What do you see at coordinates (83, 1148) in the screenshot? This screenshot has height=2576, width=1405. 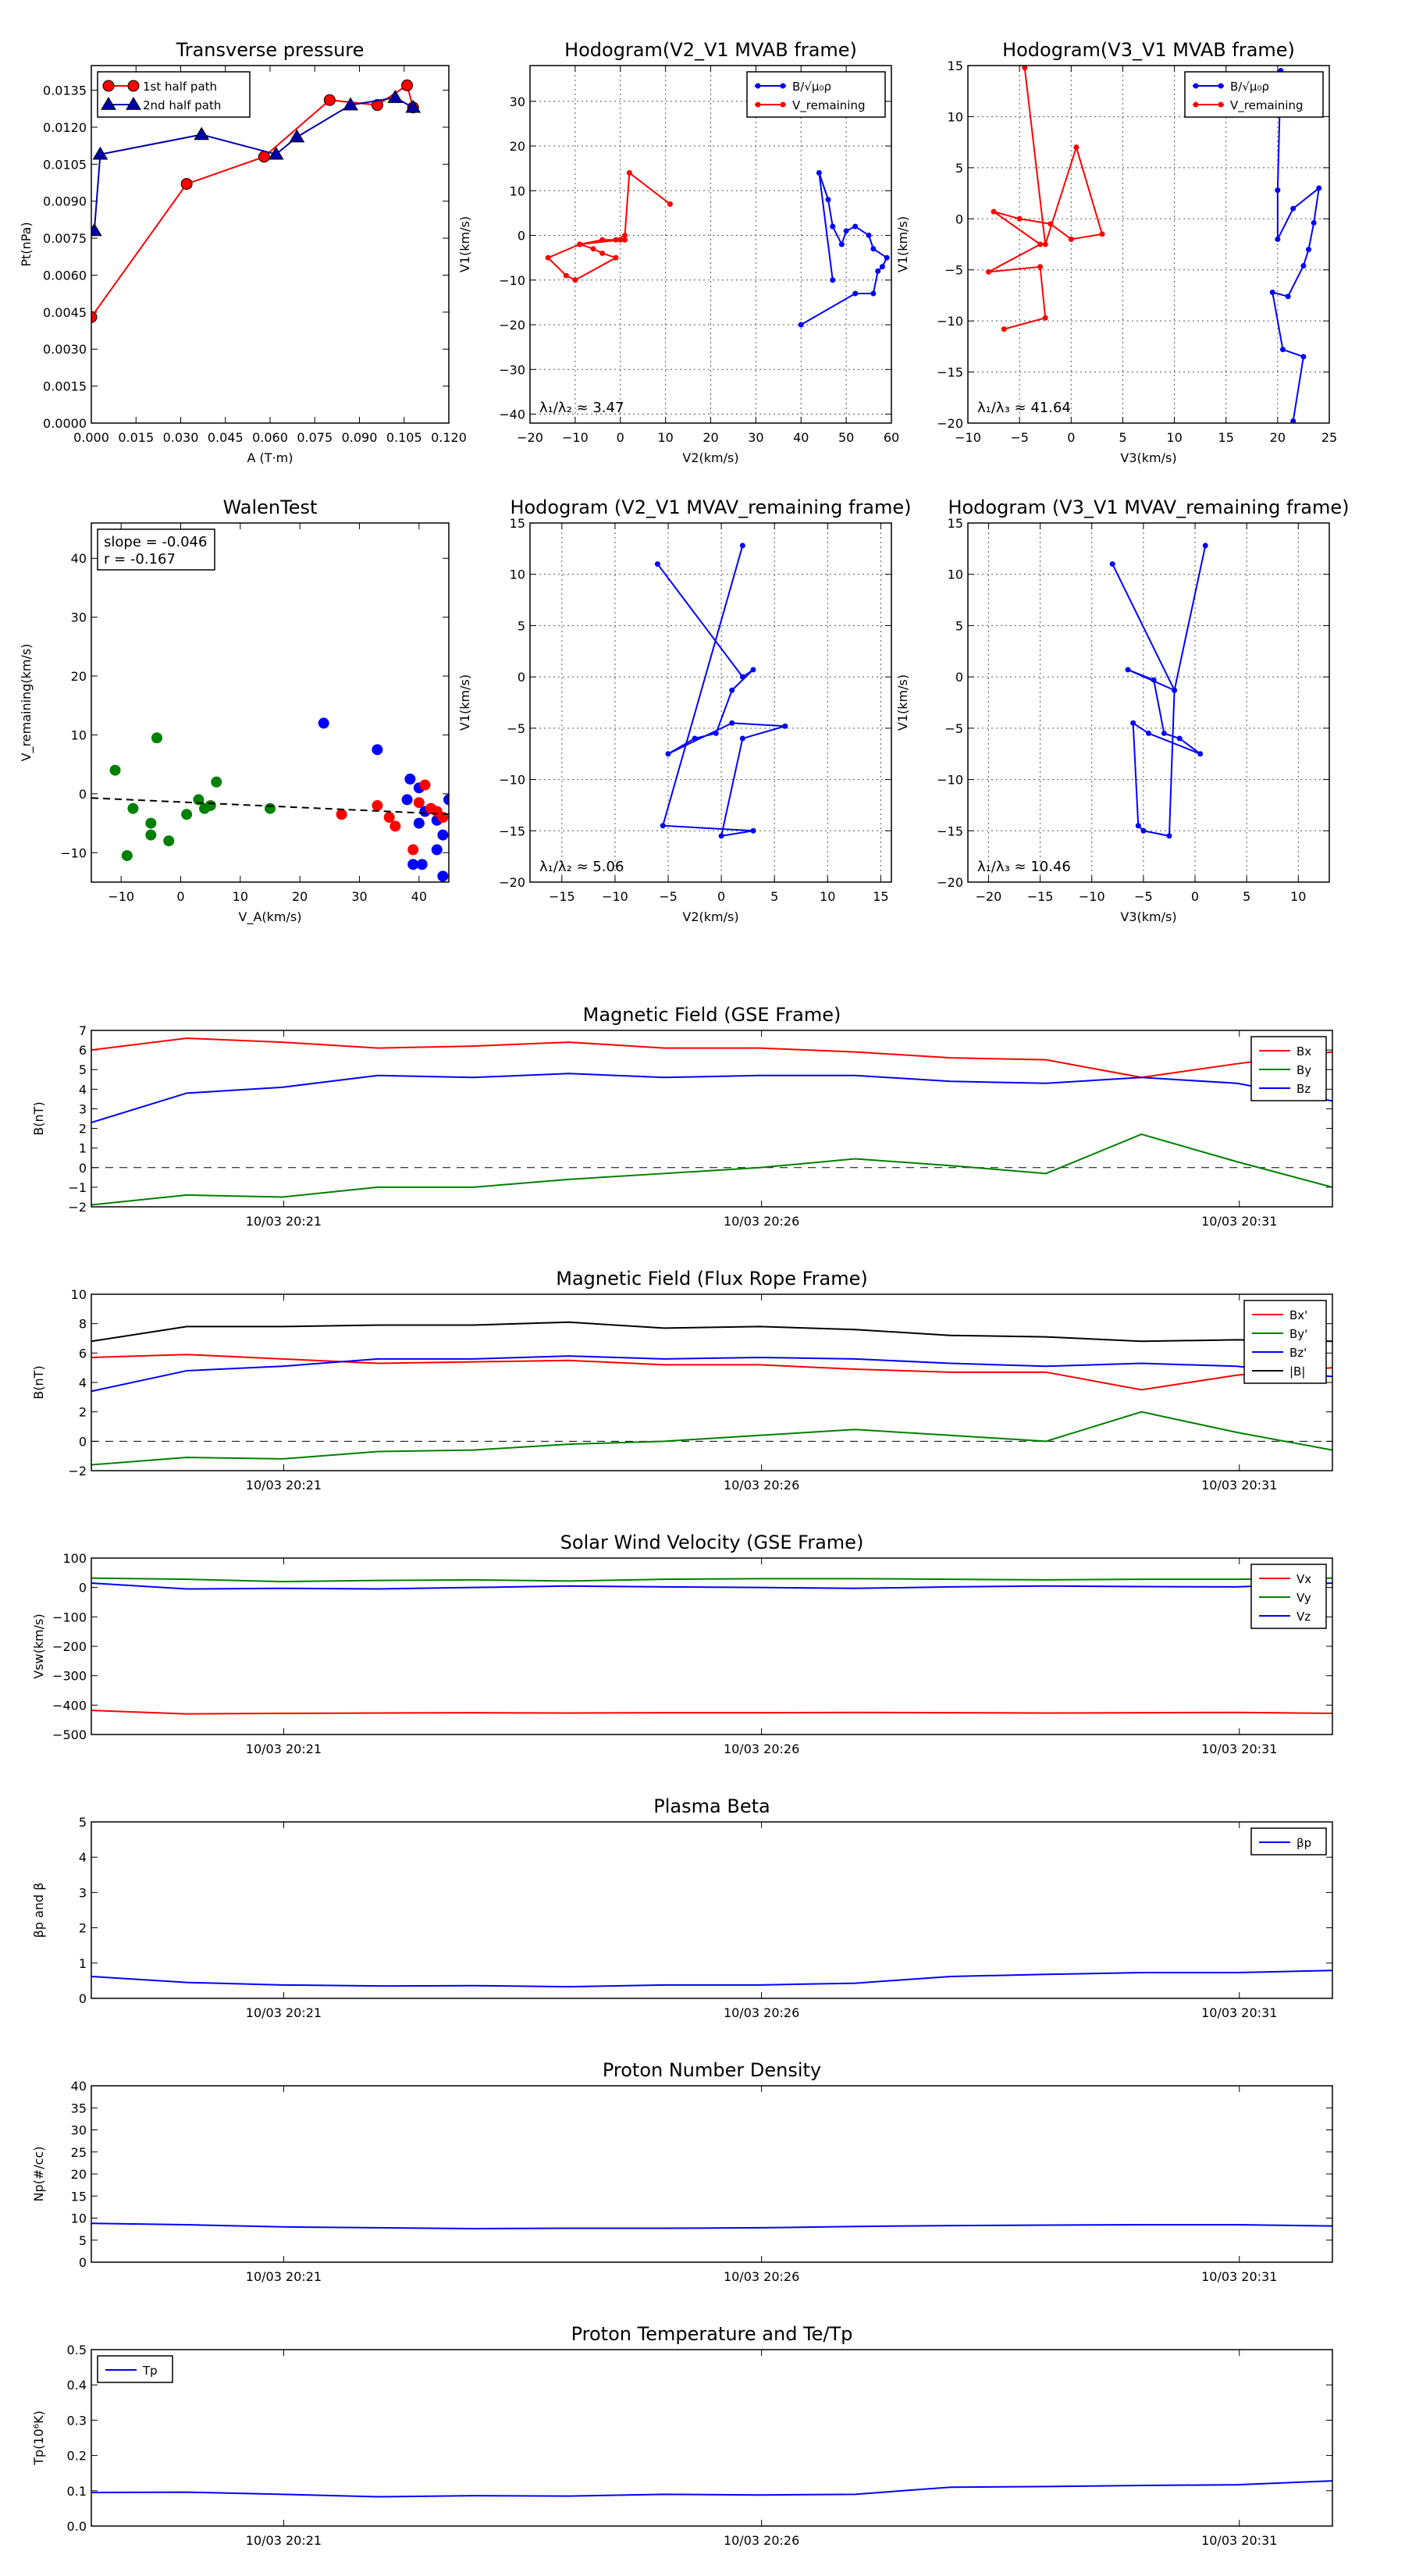 I see `y-tick-label: 1` at bounding box center [83, 1148].